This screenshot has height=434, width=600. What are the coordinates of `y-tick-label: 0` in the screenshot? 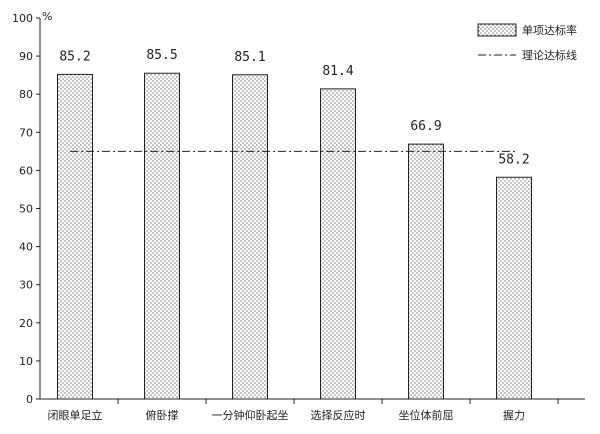 It's located at (29, 399).